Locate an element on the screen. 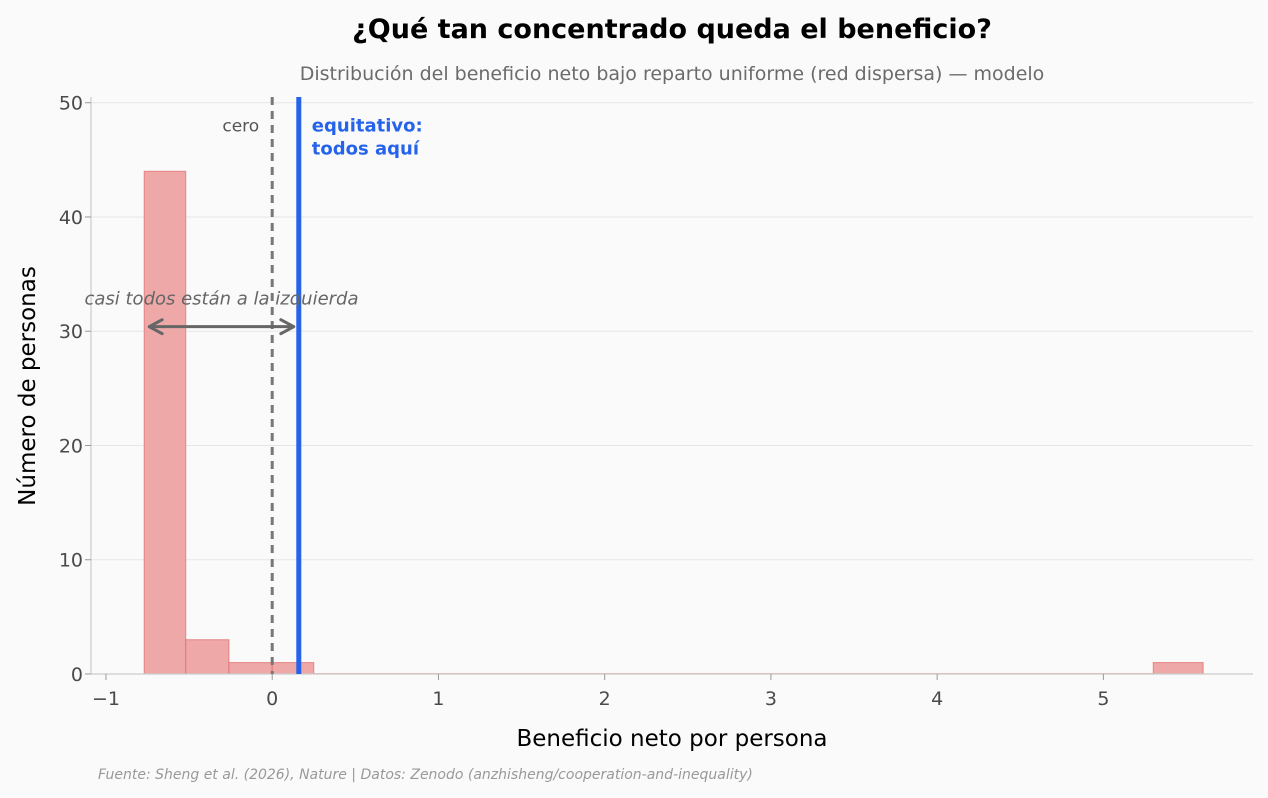  x-tick-label: 4 is located at coordinates (937, 699).